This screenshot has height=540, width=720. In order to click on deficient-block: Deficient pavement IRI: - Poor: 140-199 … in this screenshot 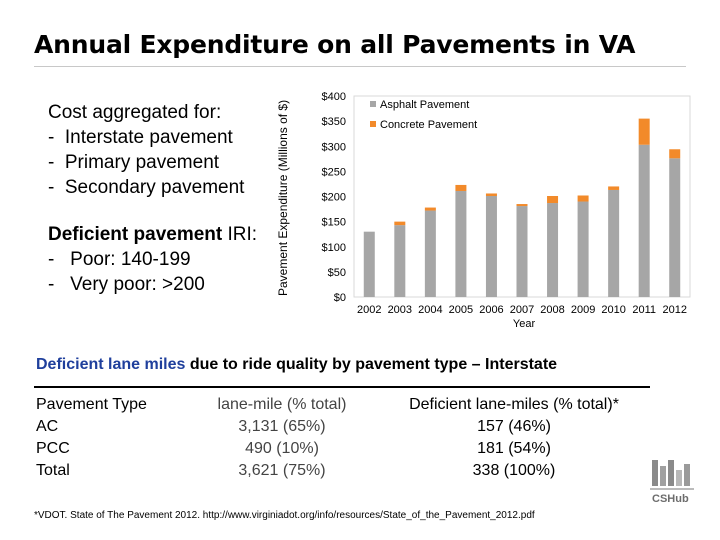, I will do `click(152, 259)`.